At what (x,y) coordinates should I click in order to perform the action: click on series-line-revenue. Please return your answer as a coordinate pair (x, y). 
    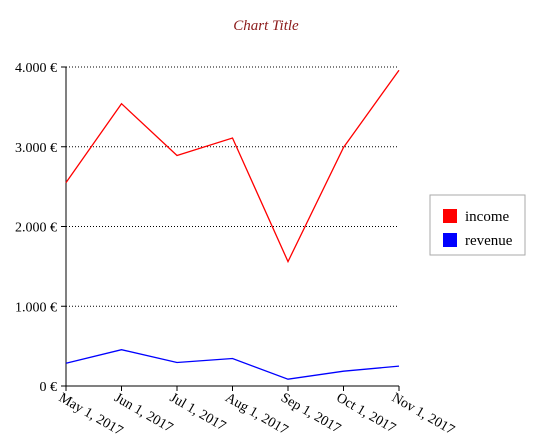
    Looking at the image, I should click on (232, 364).